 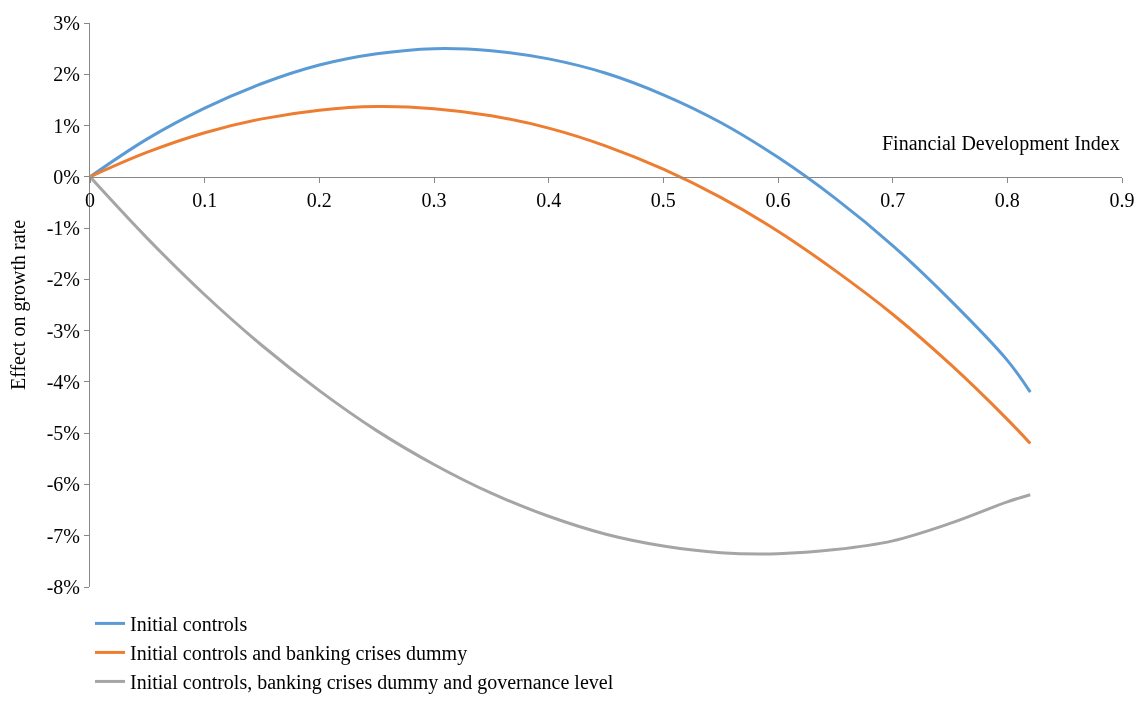 What do you see at coordinates (549, 199) in the screenshot?
I see `x-tick-label: 0.4` at bounding box center [549, 199].